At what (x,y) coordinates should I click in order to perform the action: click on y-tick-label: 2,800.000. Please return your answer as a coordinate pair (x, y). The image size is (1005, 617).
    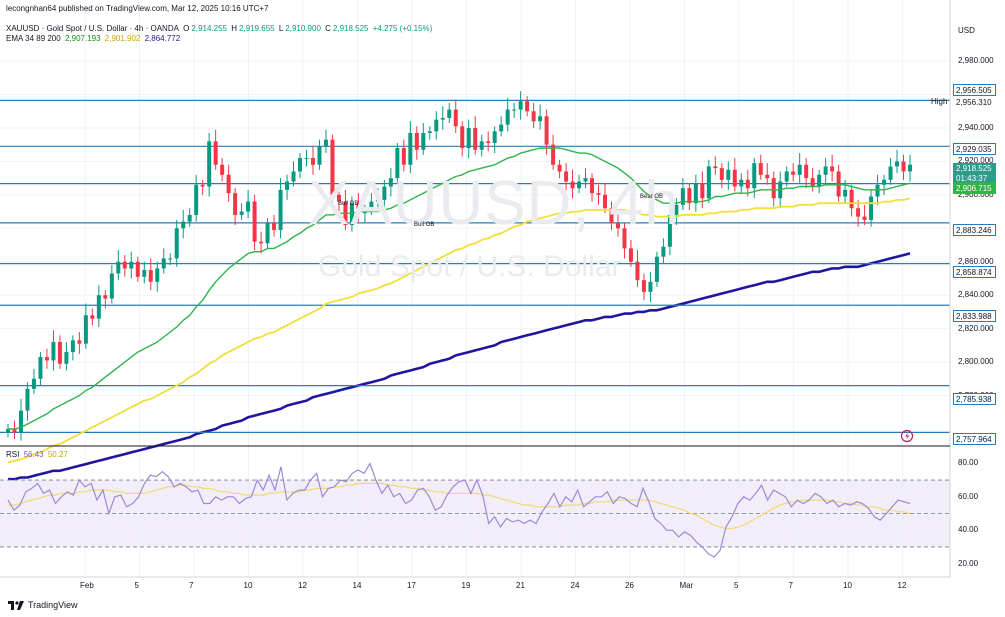
    Looking at the image, I should click on (976, 362).